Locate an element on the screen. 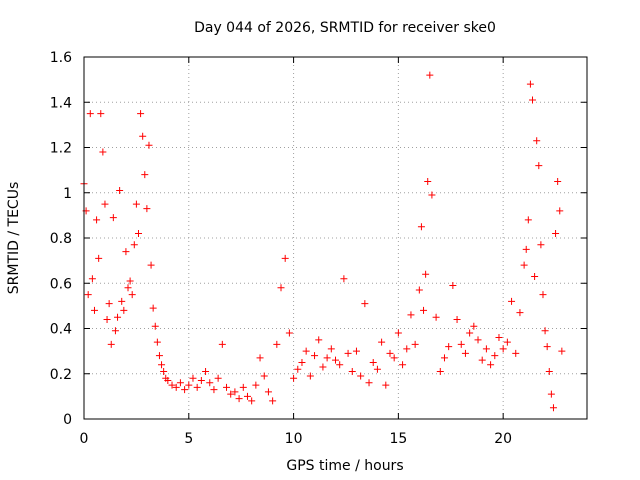 This screenshot has width=640, height=480. y-tick-label: 0.2 is located at coordinates (61, 375).